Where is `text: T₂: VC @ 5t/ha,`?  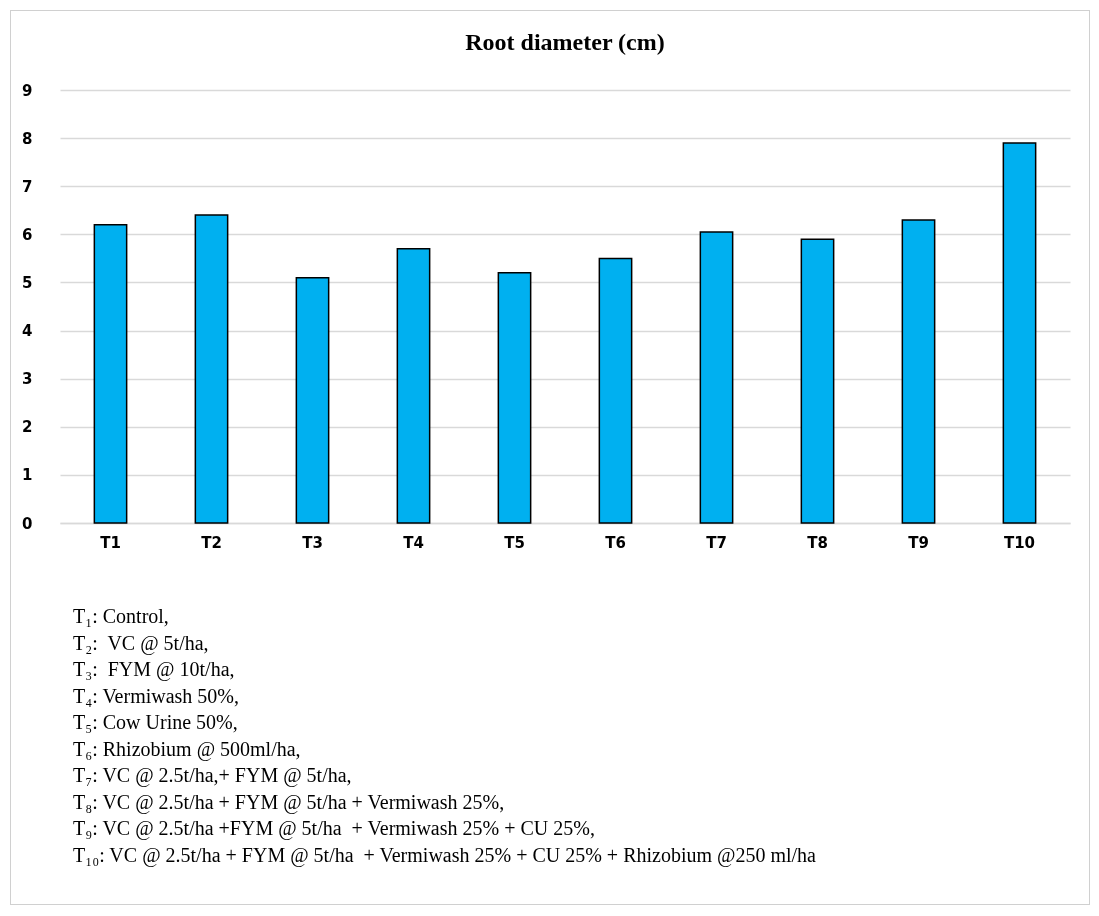
text: T₂: VC @ 5t/ha, is located at coordinates (141, 643).